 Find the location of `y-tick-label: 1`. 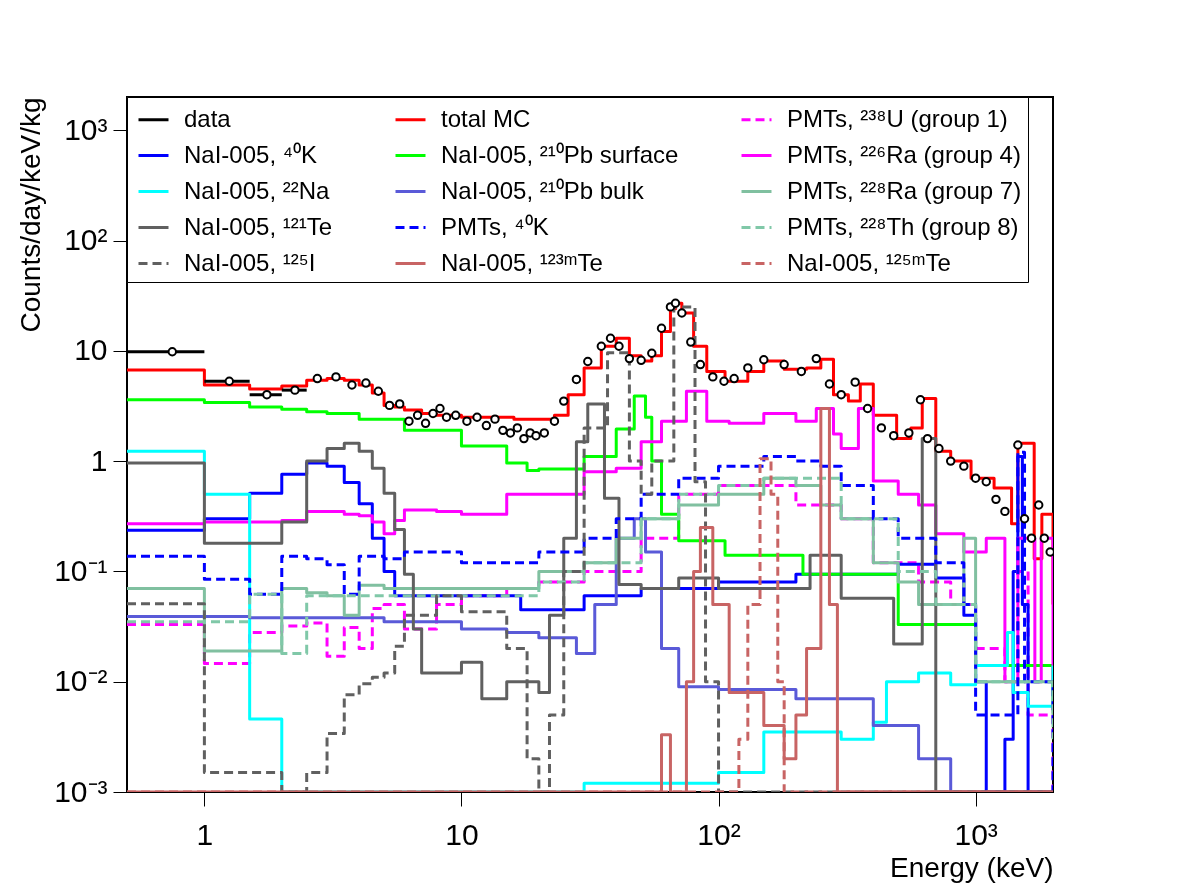

y-tick-label: 1 is located at coordinates (99, 460).